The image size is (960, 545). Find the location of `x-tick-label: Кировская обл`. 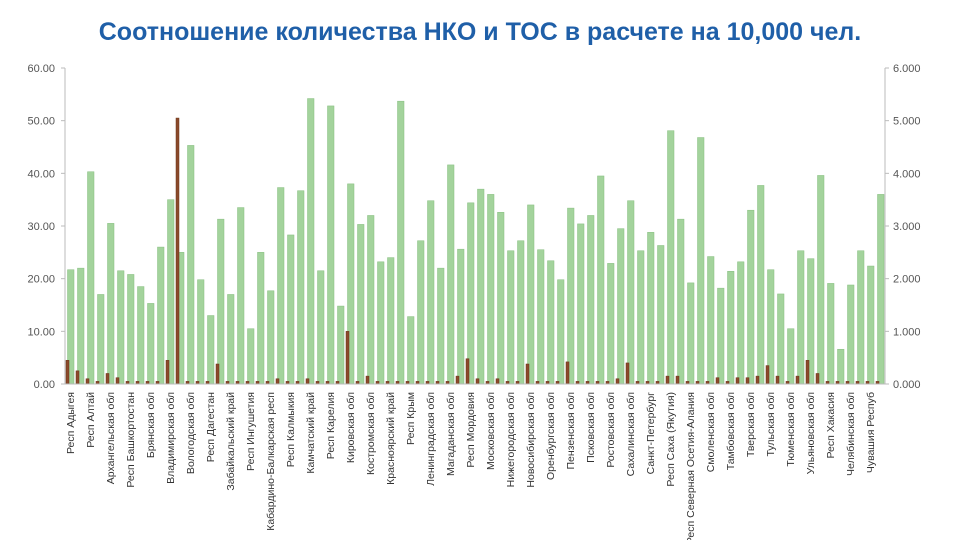

x-tick-label: Кировская обл is located at coordinates (351, 427).